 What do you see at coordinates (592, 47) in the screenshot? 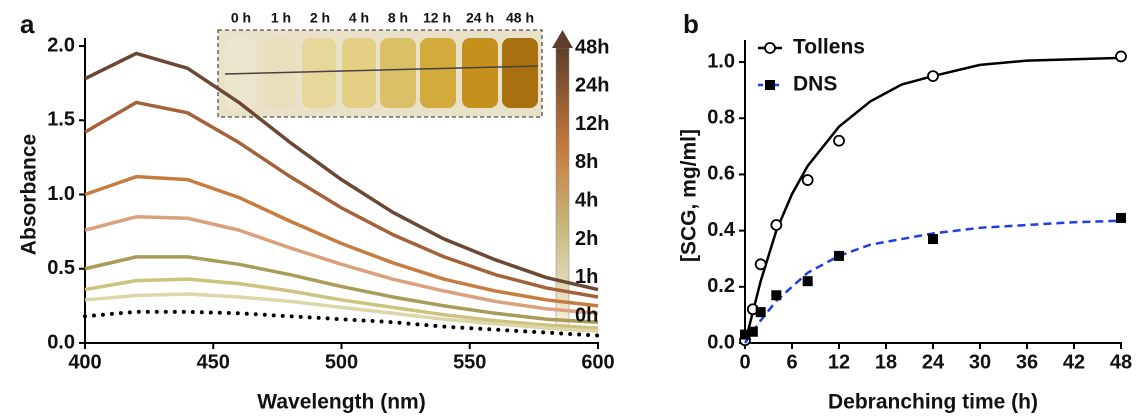
I see `legend-label: 48h` at bounding box center [592, 47].